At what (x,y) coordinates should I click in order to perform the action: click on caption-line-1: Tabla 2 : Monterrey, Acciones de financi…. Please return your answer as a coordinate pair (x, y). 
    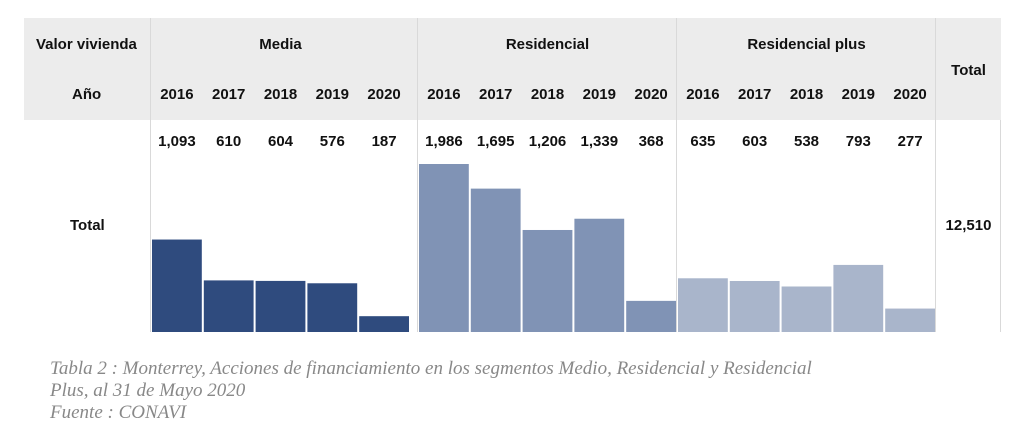
    Looking at the image, I should click on (431, 368).